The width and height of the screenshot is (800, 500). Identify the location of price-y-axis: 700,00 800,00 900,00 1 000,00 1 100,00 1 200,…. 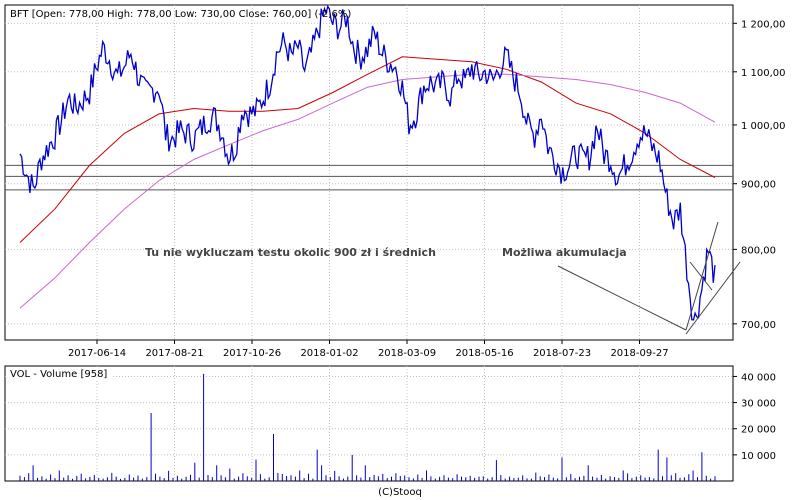
(759, 175).